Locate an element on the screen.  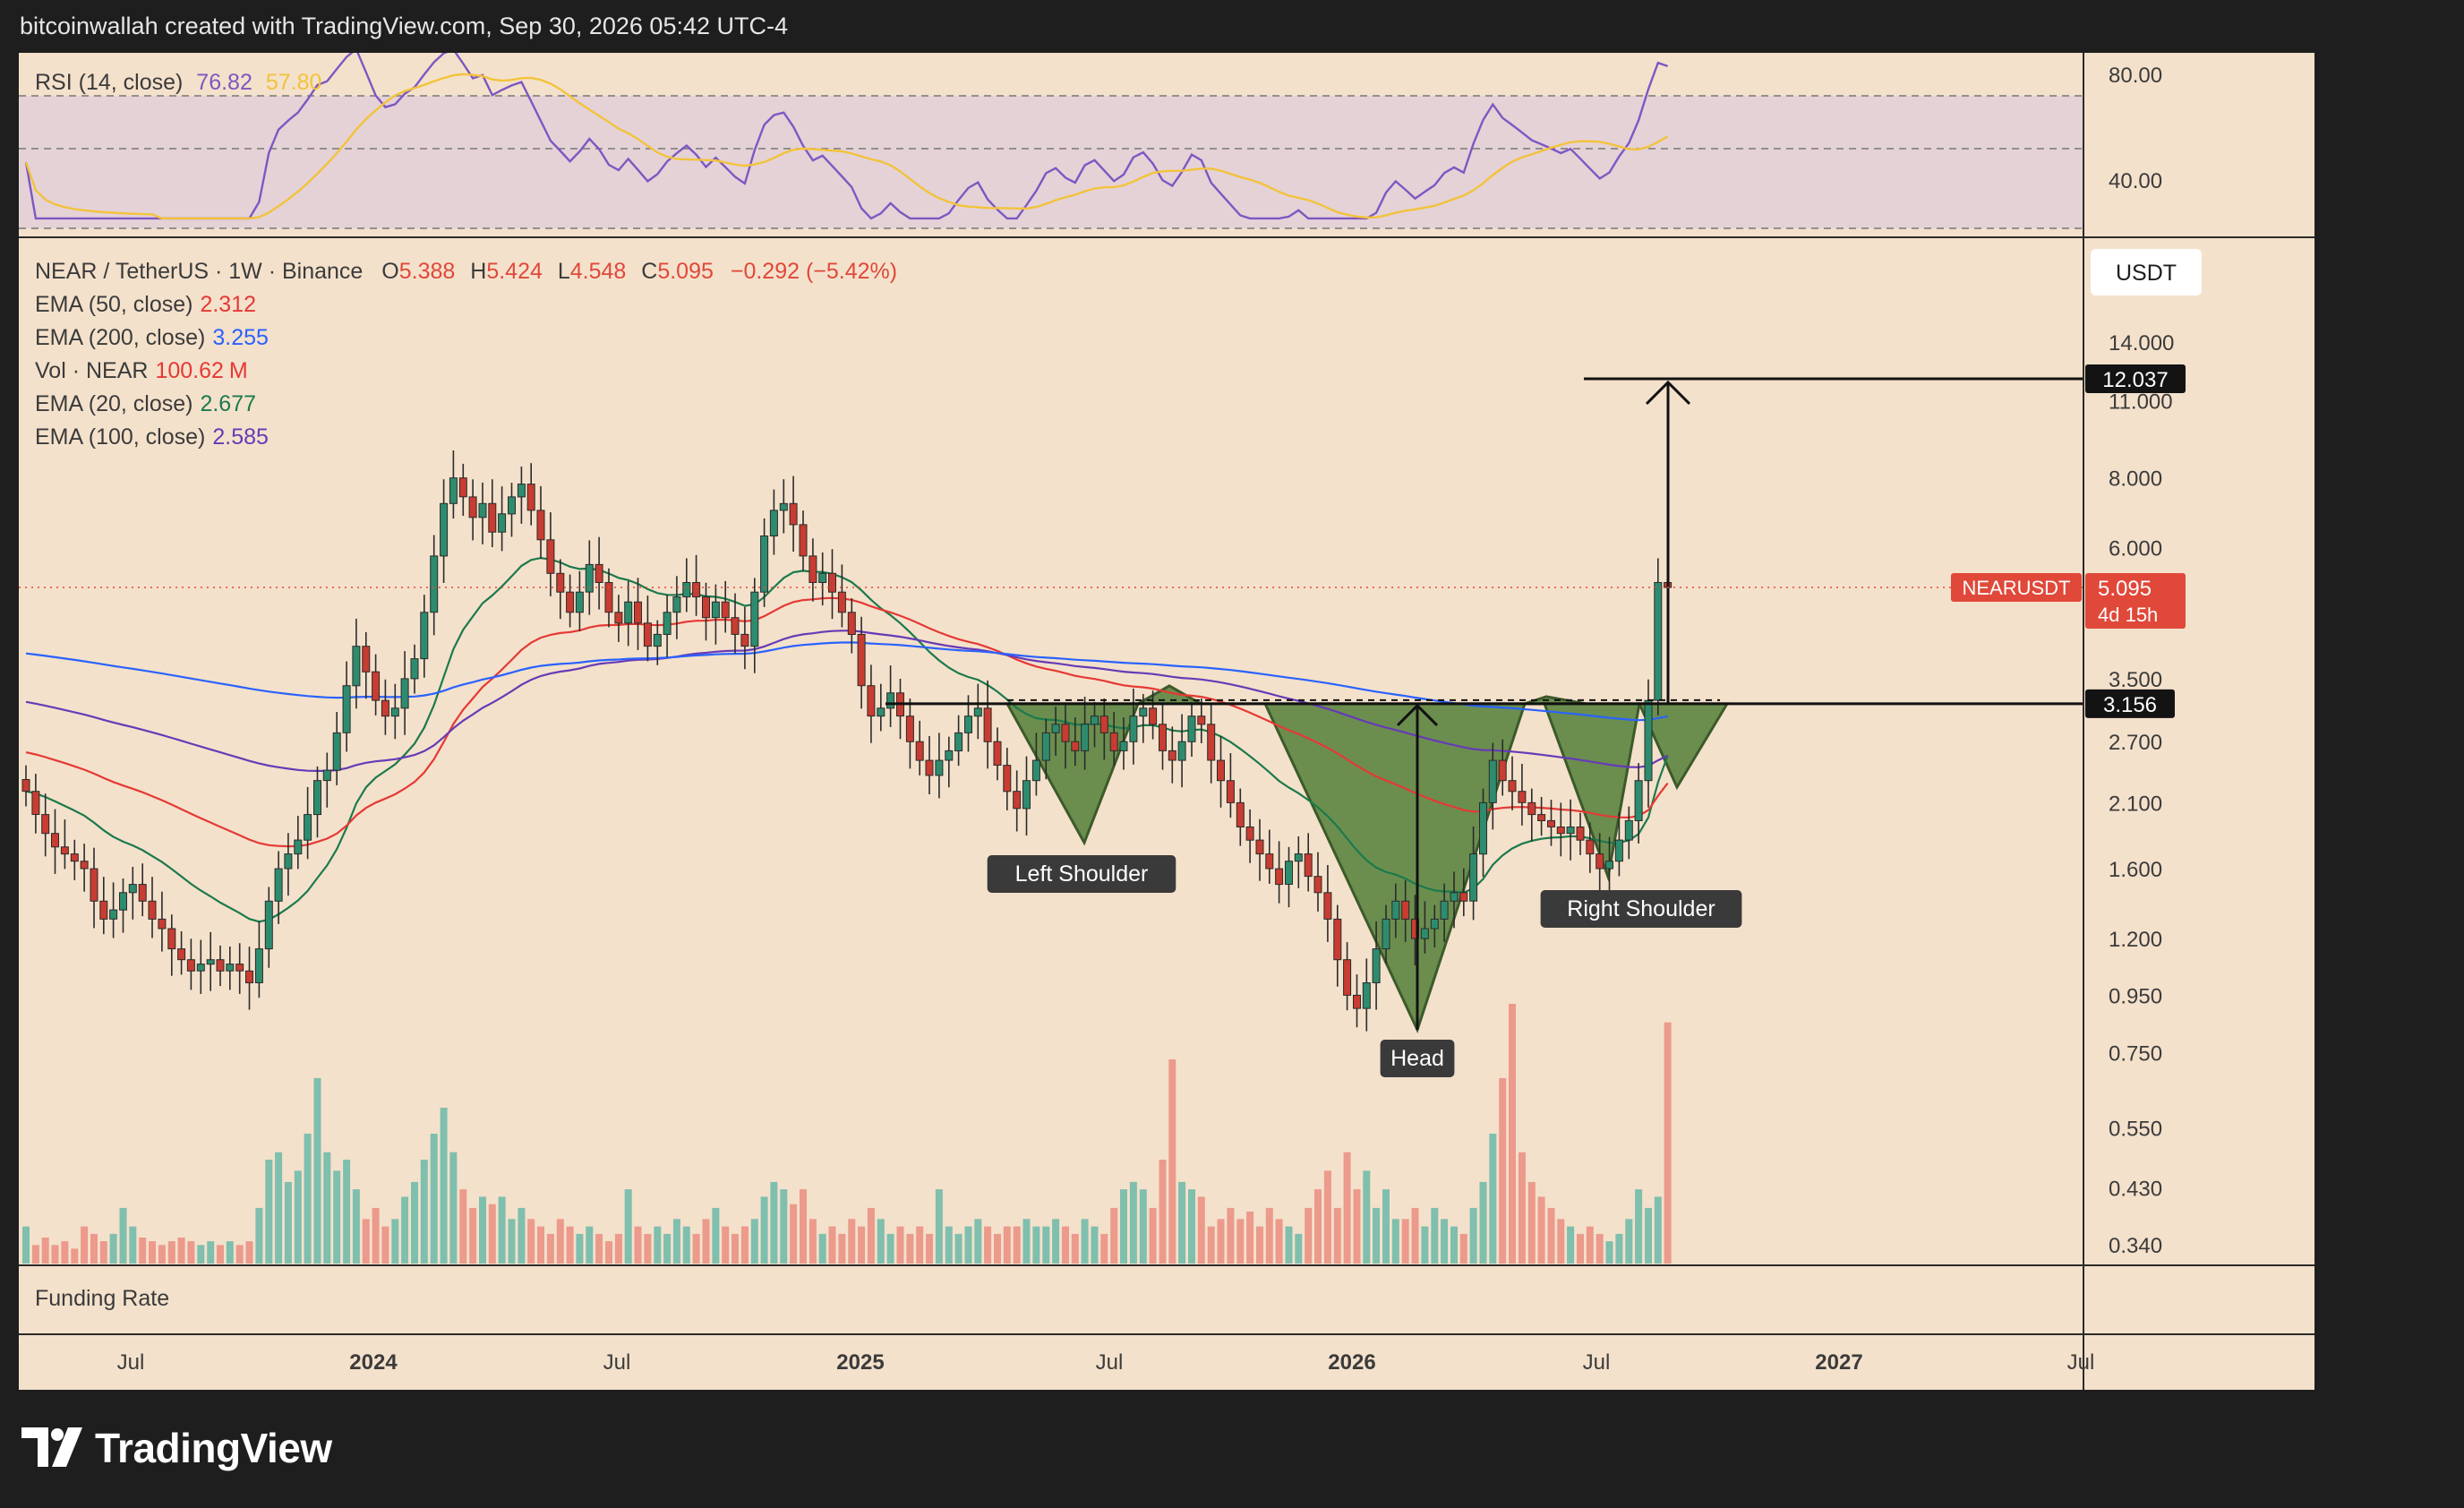
neckline-price-tag: 3.156 is located at coordinates (2130, 703).